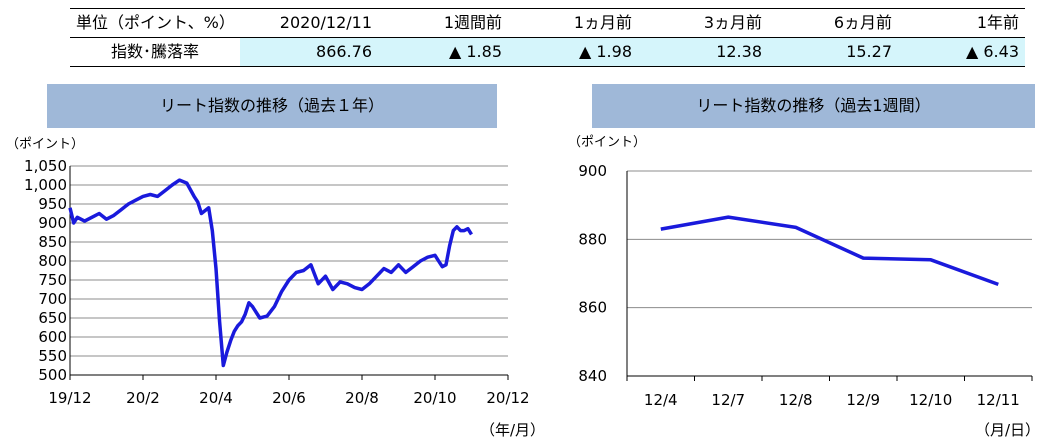 The image size is (1050, 443). What do you see at coordinates (155, 23) in the screenshot?
I see `header-unit: 単位（ポイント、%）` at bounding box center [155, 23].